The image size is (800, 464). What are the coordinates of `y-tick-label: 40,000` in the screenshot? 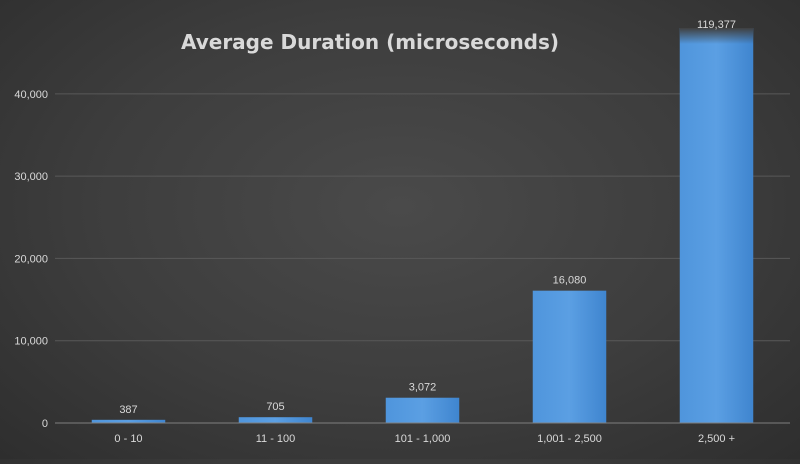 It's located at (31, 95).